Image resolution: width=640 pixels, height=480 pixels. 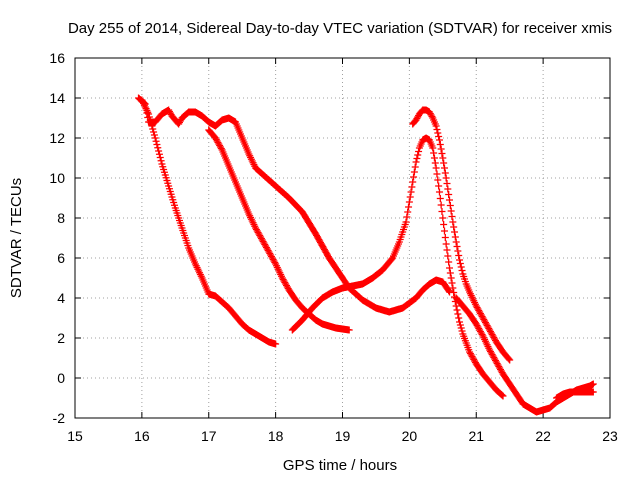 What do you see at coordinates (57, 98) in the screenshot?
I see `y-tick-label: 14` at bounding box center [57, 98].